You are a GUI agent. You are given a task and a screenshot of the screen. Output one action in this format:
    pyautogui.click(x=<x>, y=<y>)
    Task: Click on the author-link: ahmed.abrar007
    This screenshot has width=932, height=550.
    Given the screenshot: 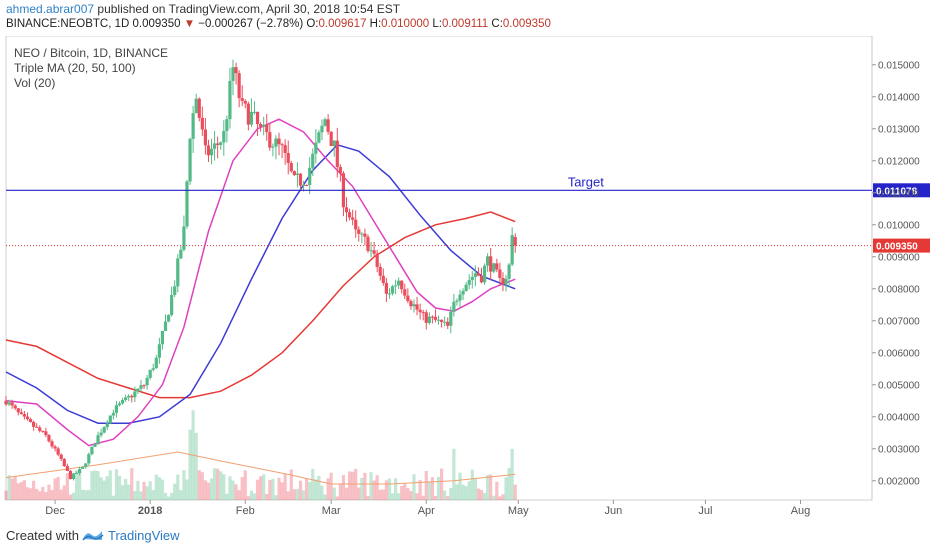 What is the action you would take?
    pyautogui.click(x=50, y=9)
    